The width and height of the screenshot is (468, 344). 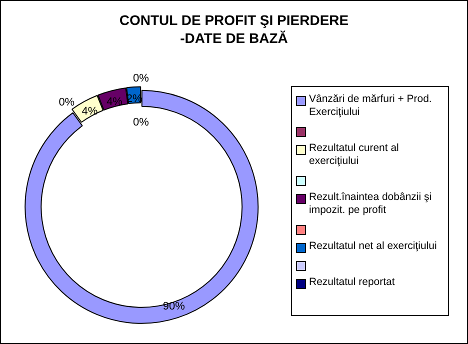 I want to click on legend-label: Rezultatul reportat, so click(x=352, y=282).